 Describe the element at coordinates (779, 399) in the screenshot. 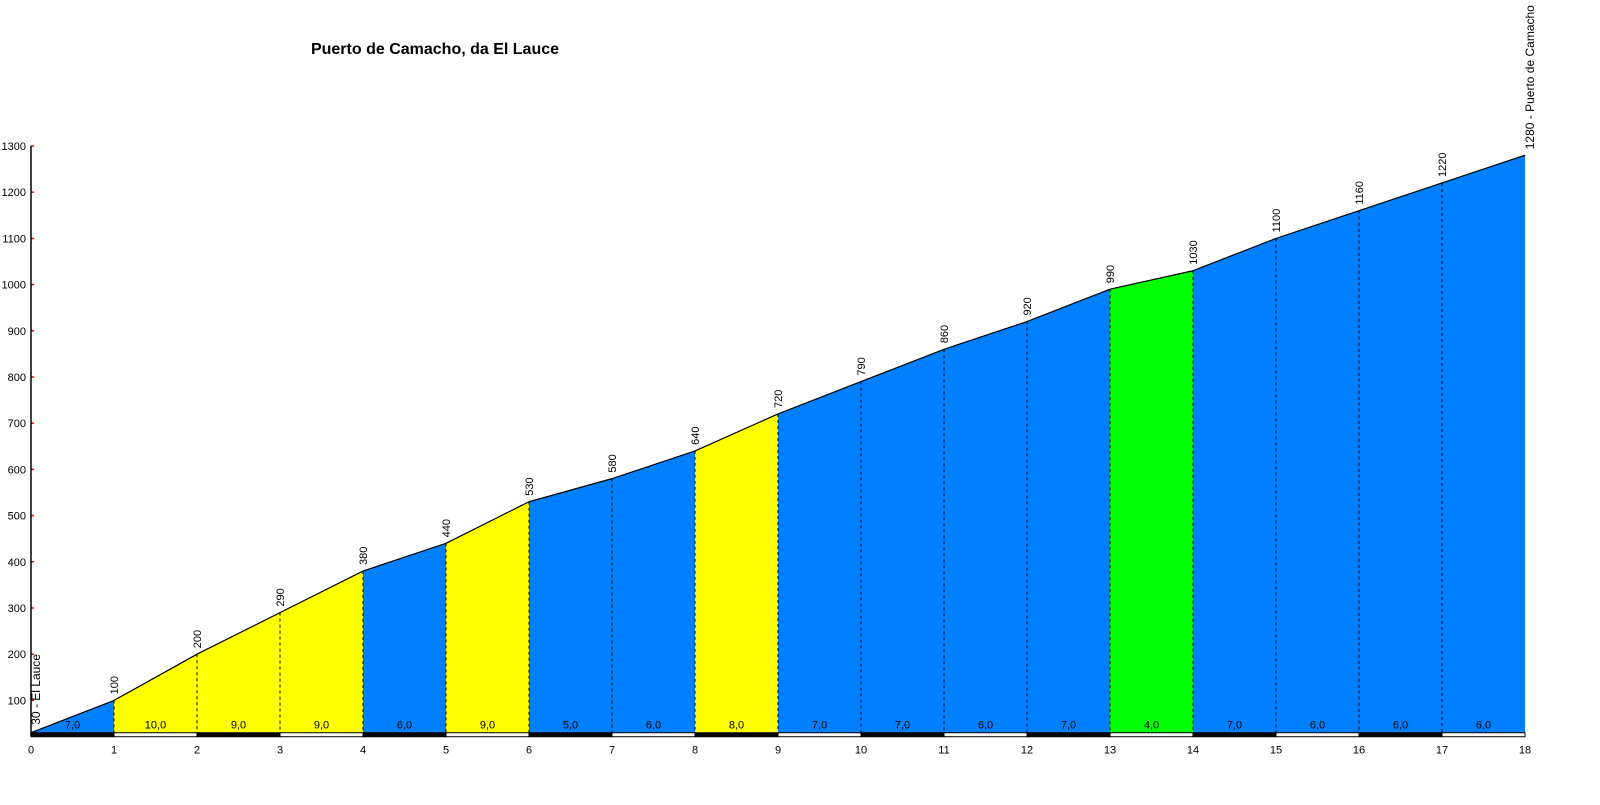

I see `elevation-label: 720` at that location.